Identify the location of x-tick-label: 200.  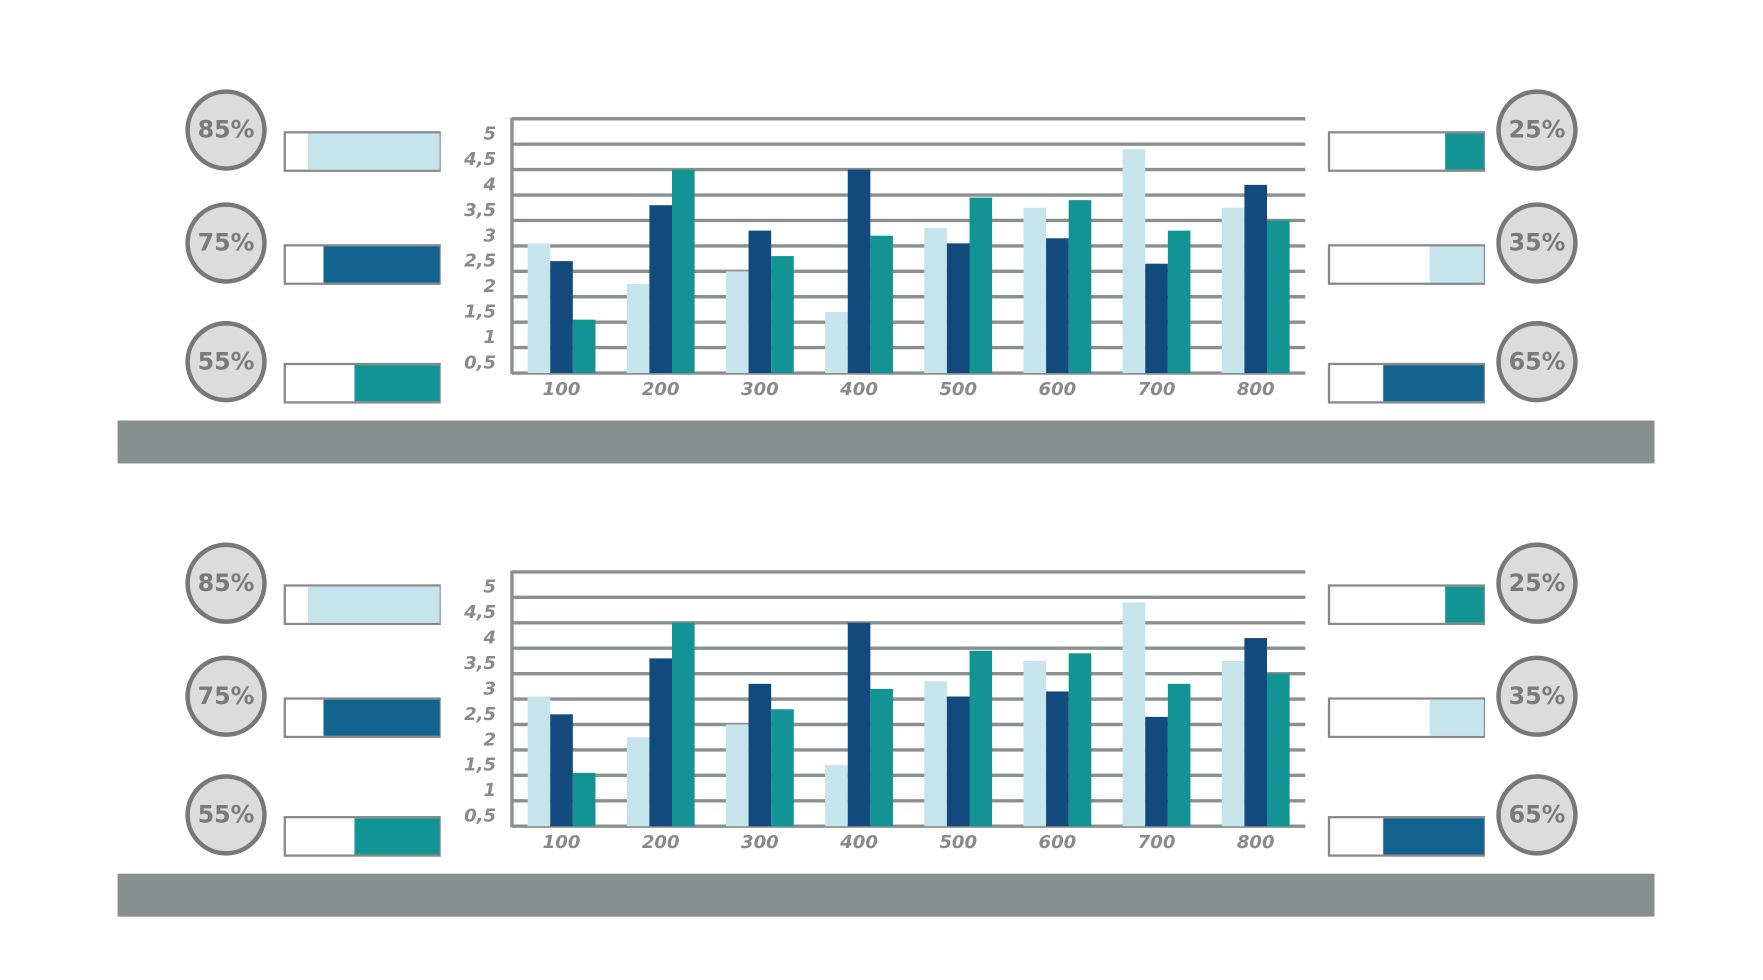
(661, 842).